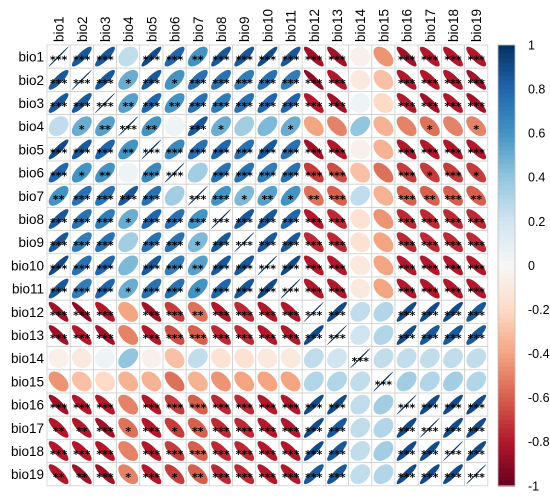 The width and height of the screenshot is (550, 496). I want to click on column-label-bio14: bio14, so click(360, 25).